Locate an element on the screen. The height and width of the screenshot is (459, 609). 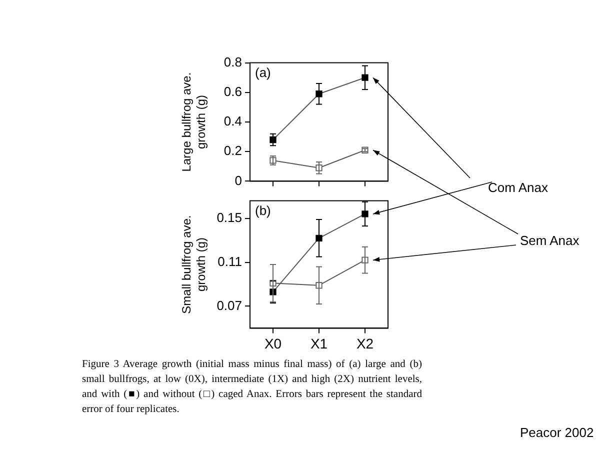
y-tick-label: 0.4 is located at coordinates (233, 121).